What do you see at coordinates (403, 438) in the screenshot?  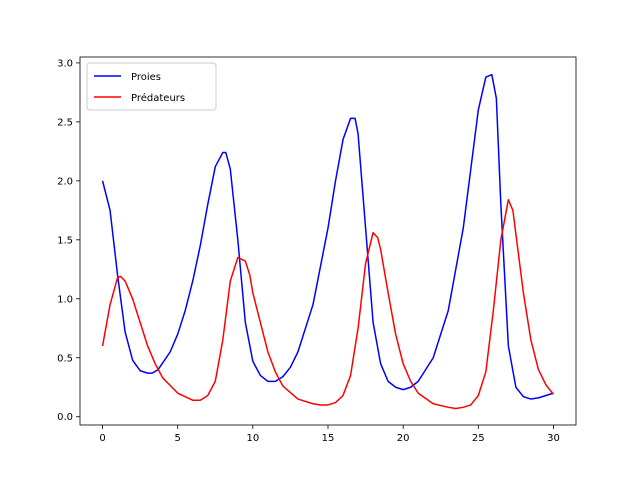 I see `x-tick-label: 20` at bounding box center [403, 438].